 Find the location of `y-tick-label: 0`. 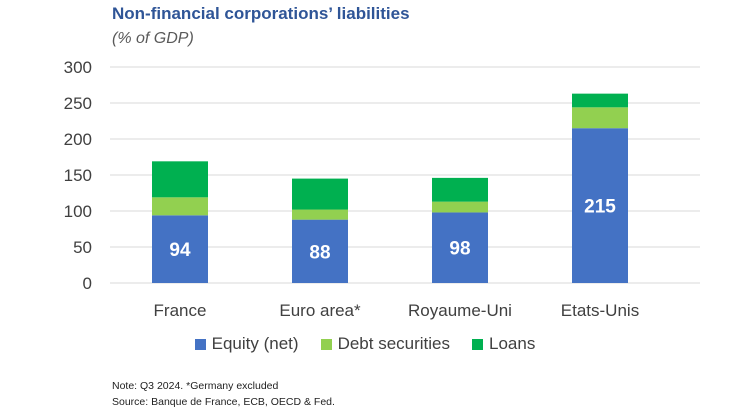

y-tick-label: 0 is located at coordinates (87, 283).